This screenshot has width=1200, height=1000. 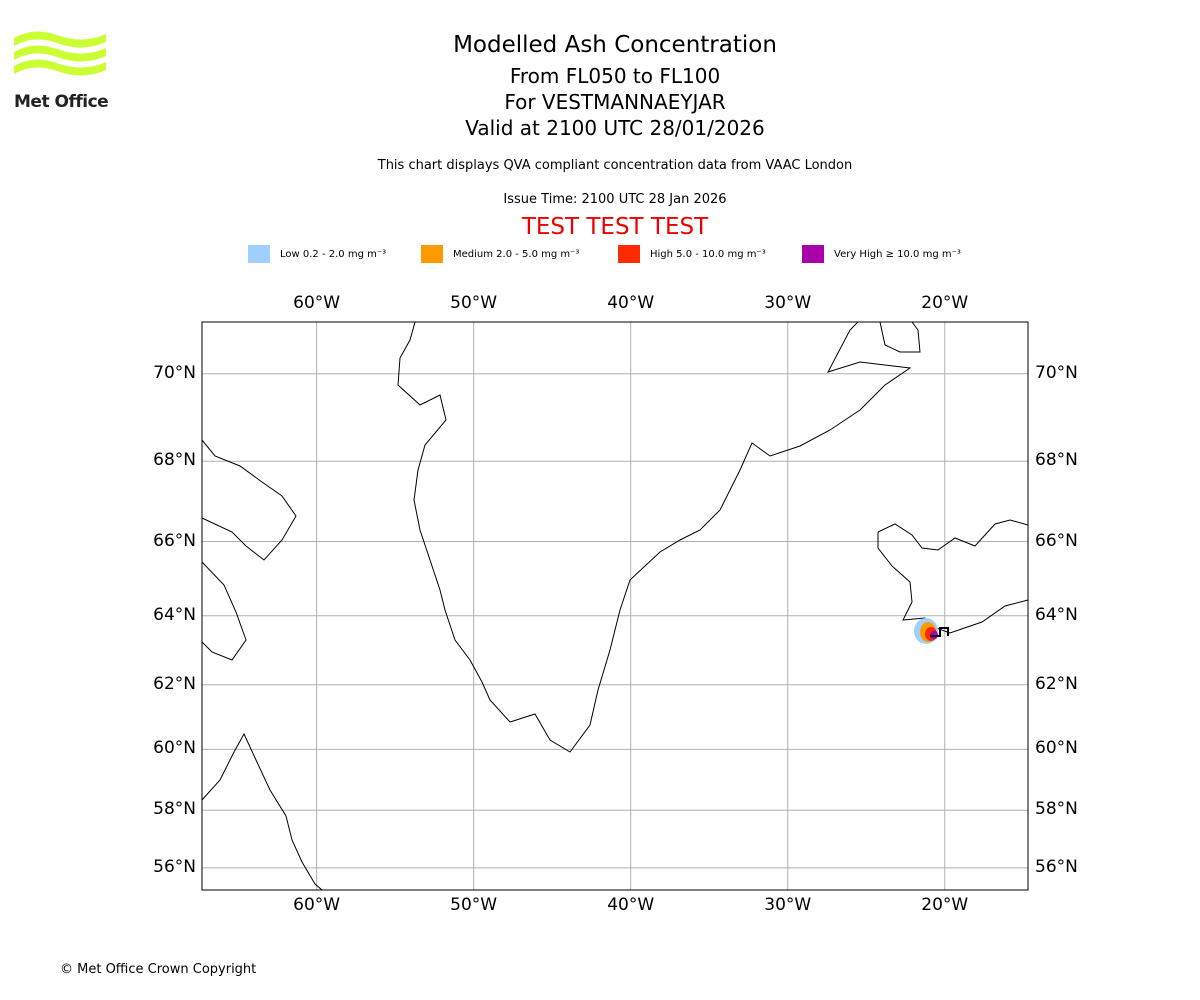 I want to click on lat-label-right: 66°N, so click(x=1056, y=540).